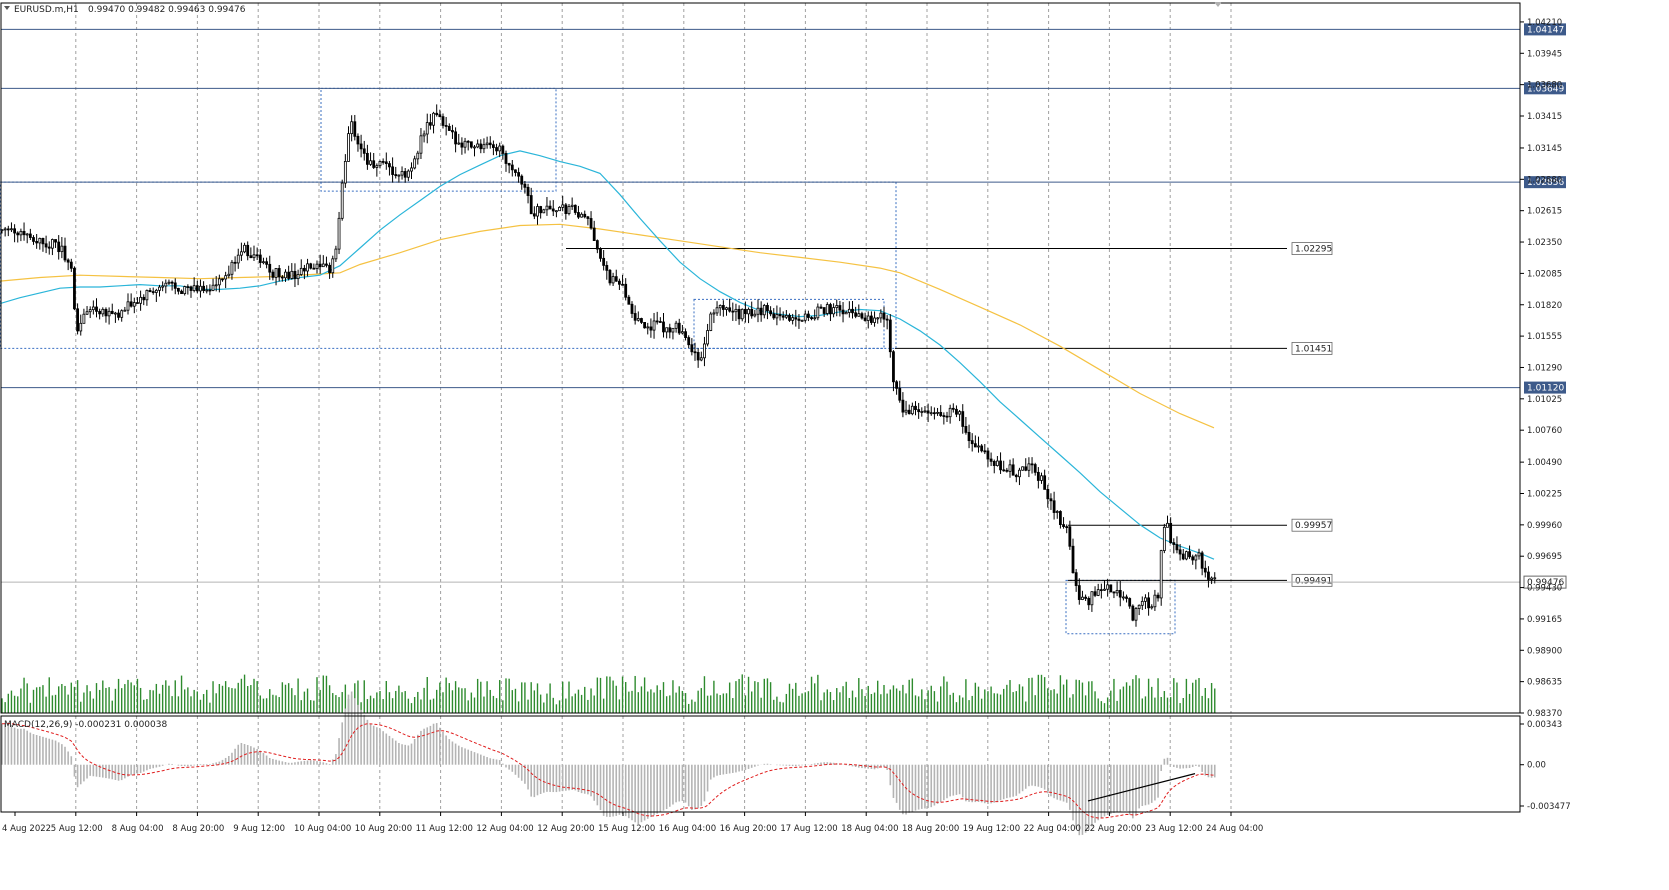 The width and height of the screenshot is (1669, 890). What do you see at coordinates (1549, 807) in the screenshot?
I see `macd-tick-label: -0.003477` at bounding box center [1549, 807].